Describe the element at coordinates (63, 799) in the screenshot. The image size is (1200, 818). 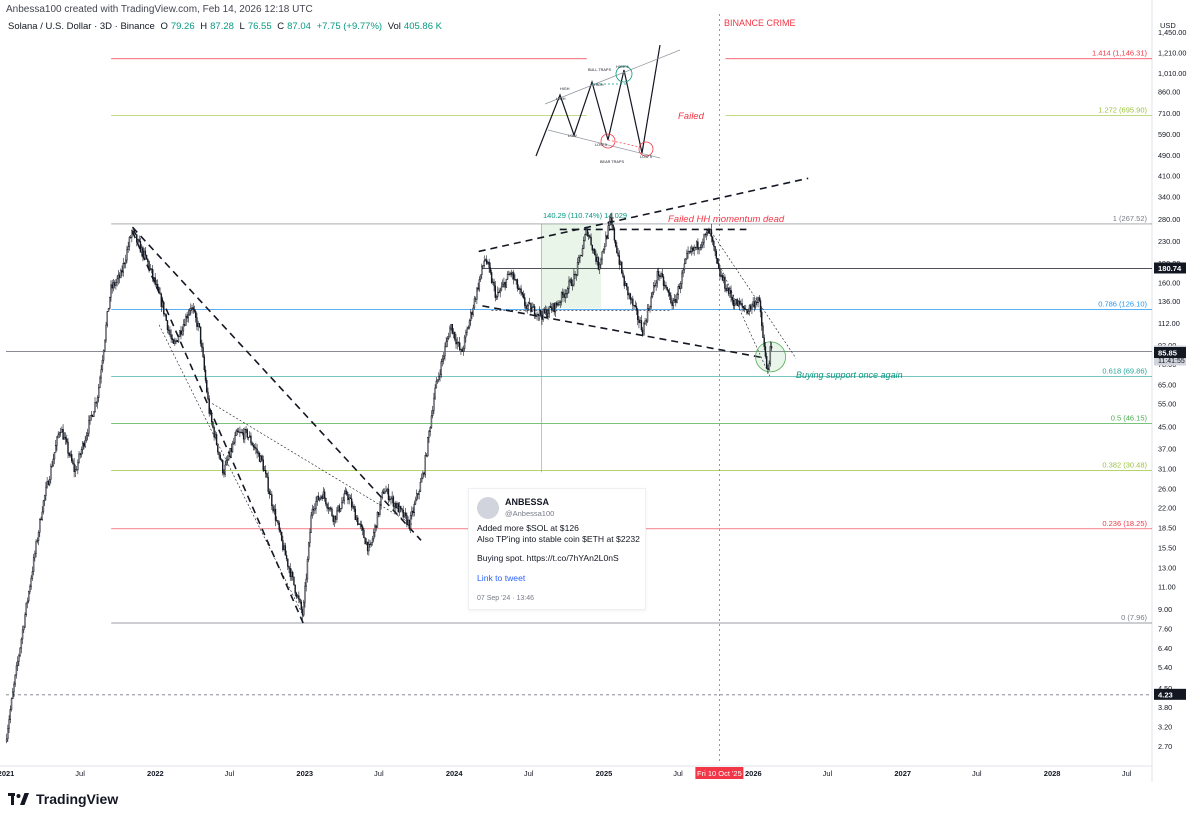
I see `tradingview-logo: TradingView` at that location.